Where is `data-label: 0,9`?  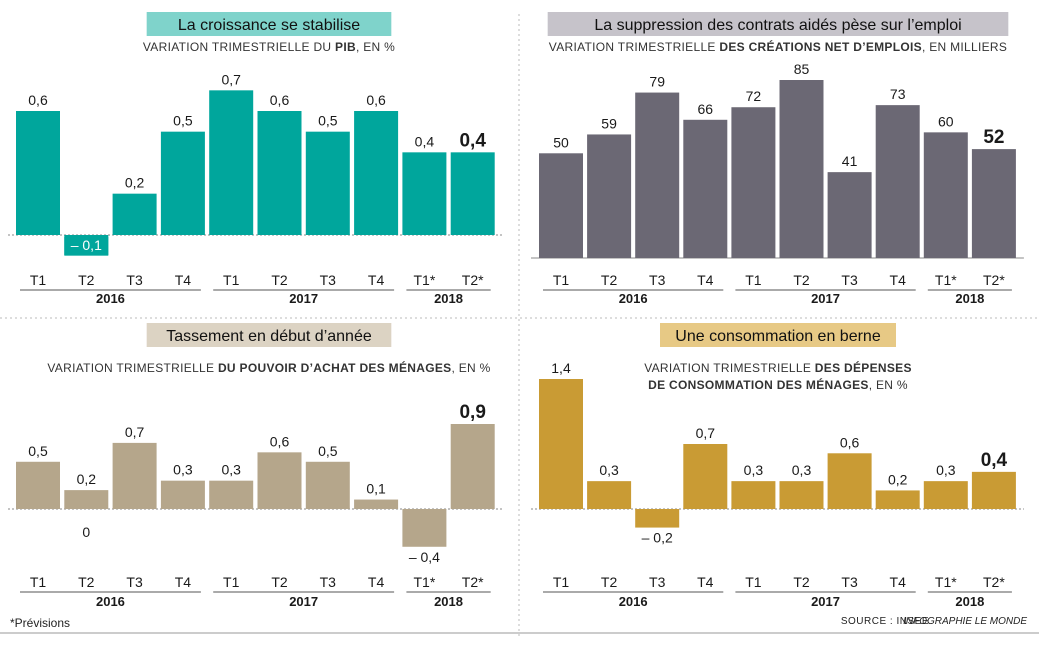
data-label: 0,9 is located at coordinates (472, 412).